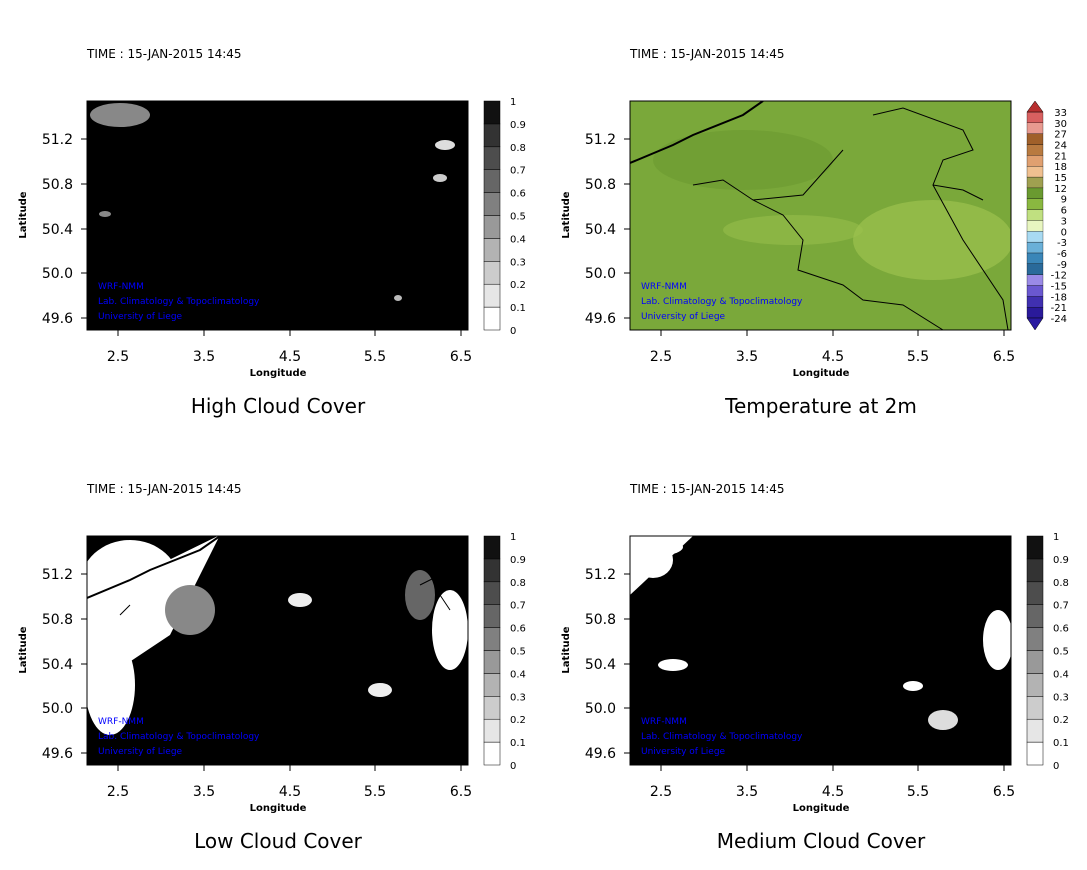 The height and width of the screenshot is (870, 1087). What do you see at coordinates (1061, 606) in the screenshot?
I see `colorbar-label: 0.7` at bounding box center [1061, 606].